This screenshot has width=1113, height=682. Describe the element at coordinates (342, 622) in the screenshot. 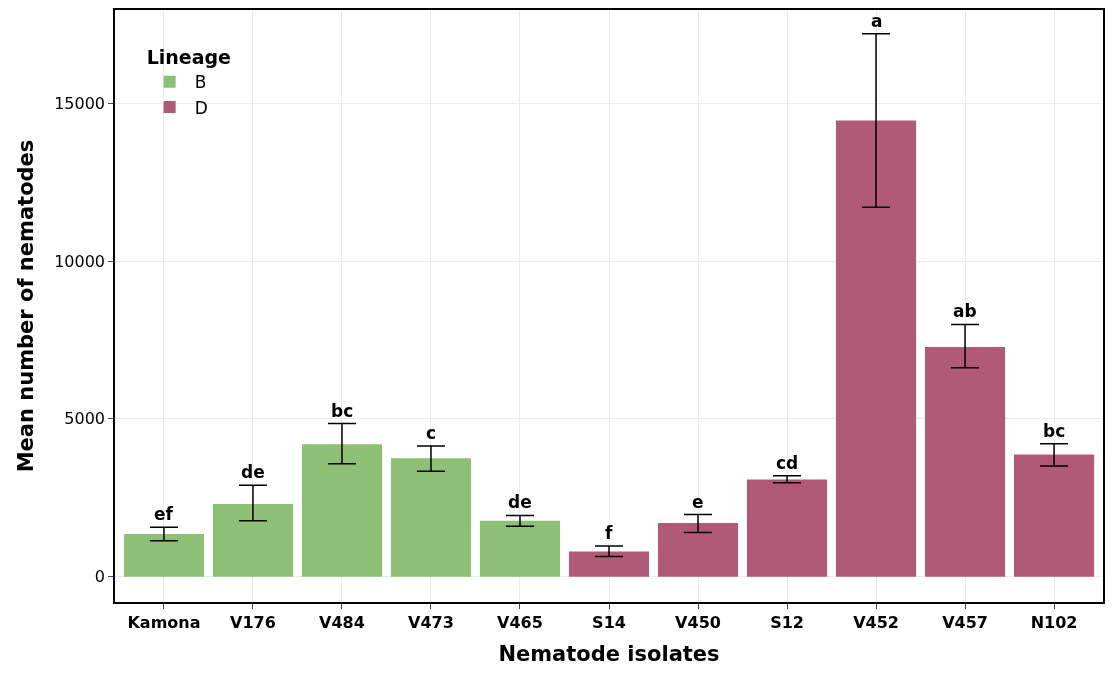

I see `x-tick-label: V484` at that location.